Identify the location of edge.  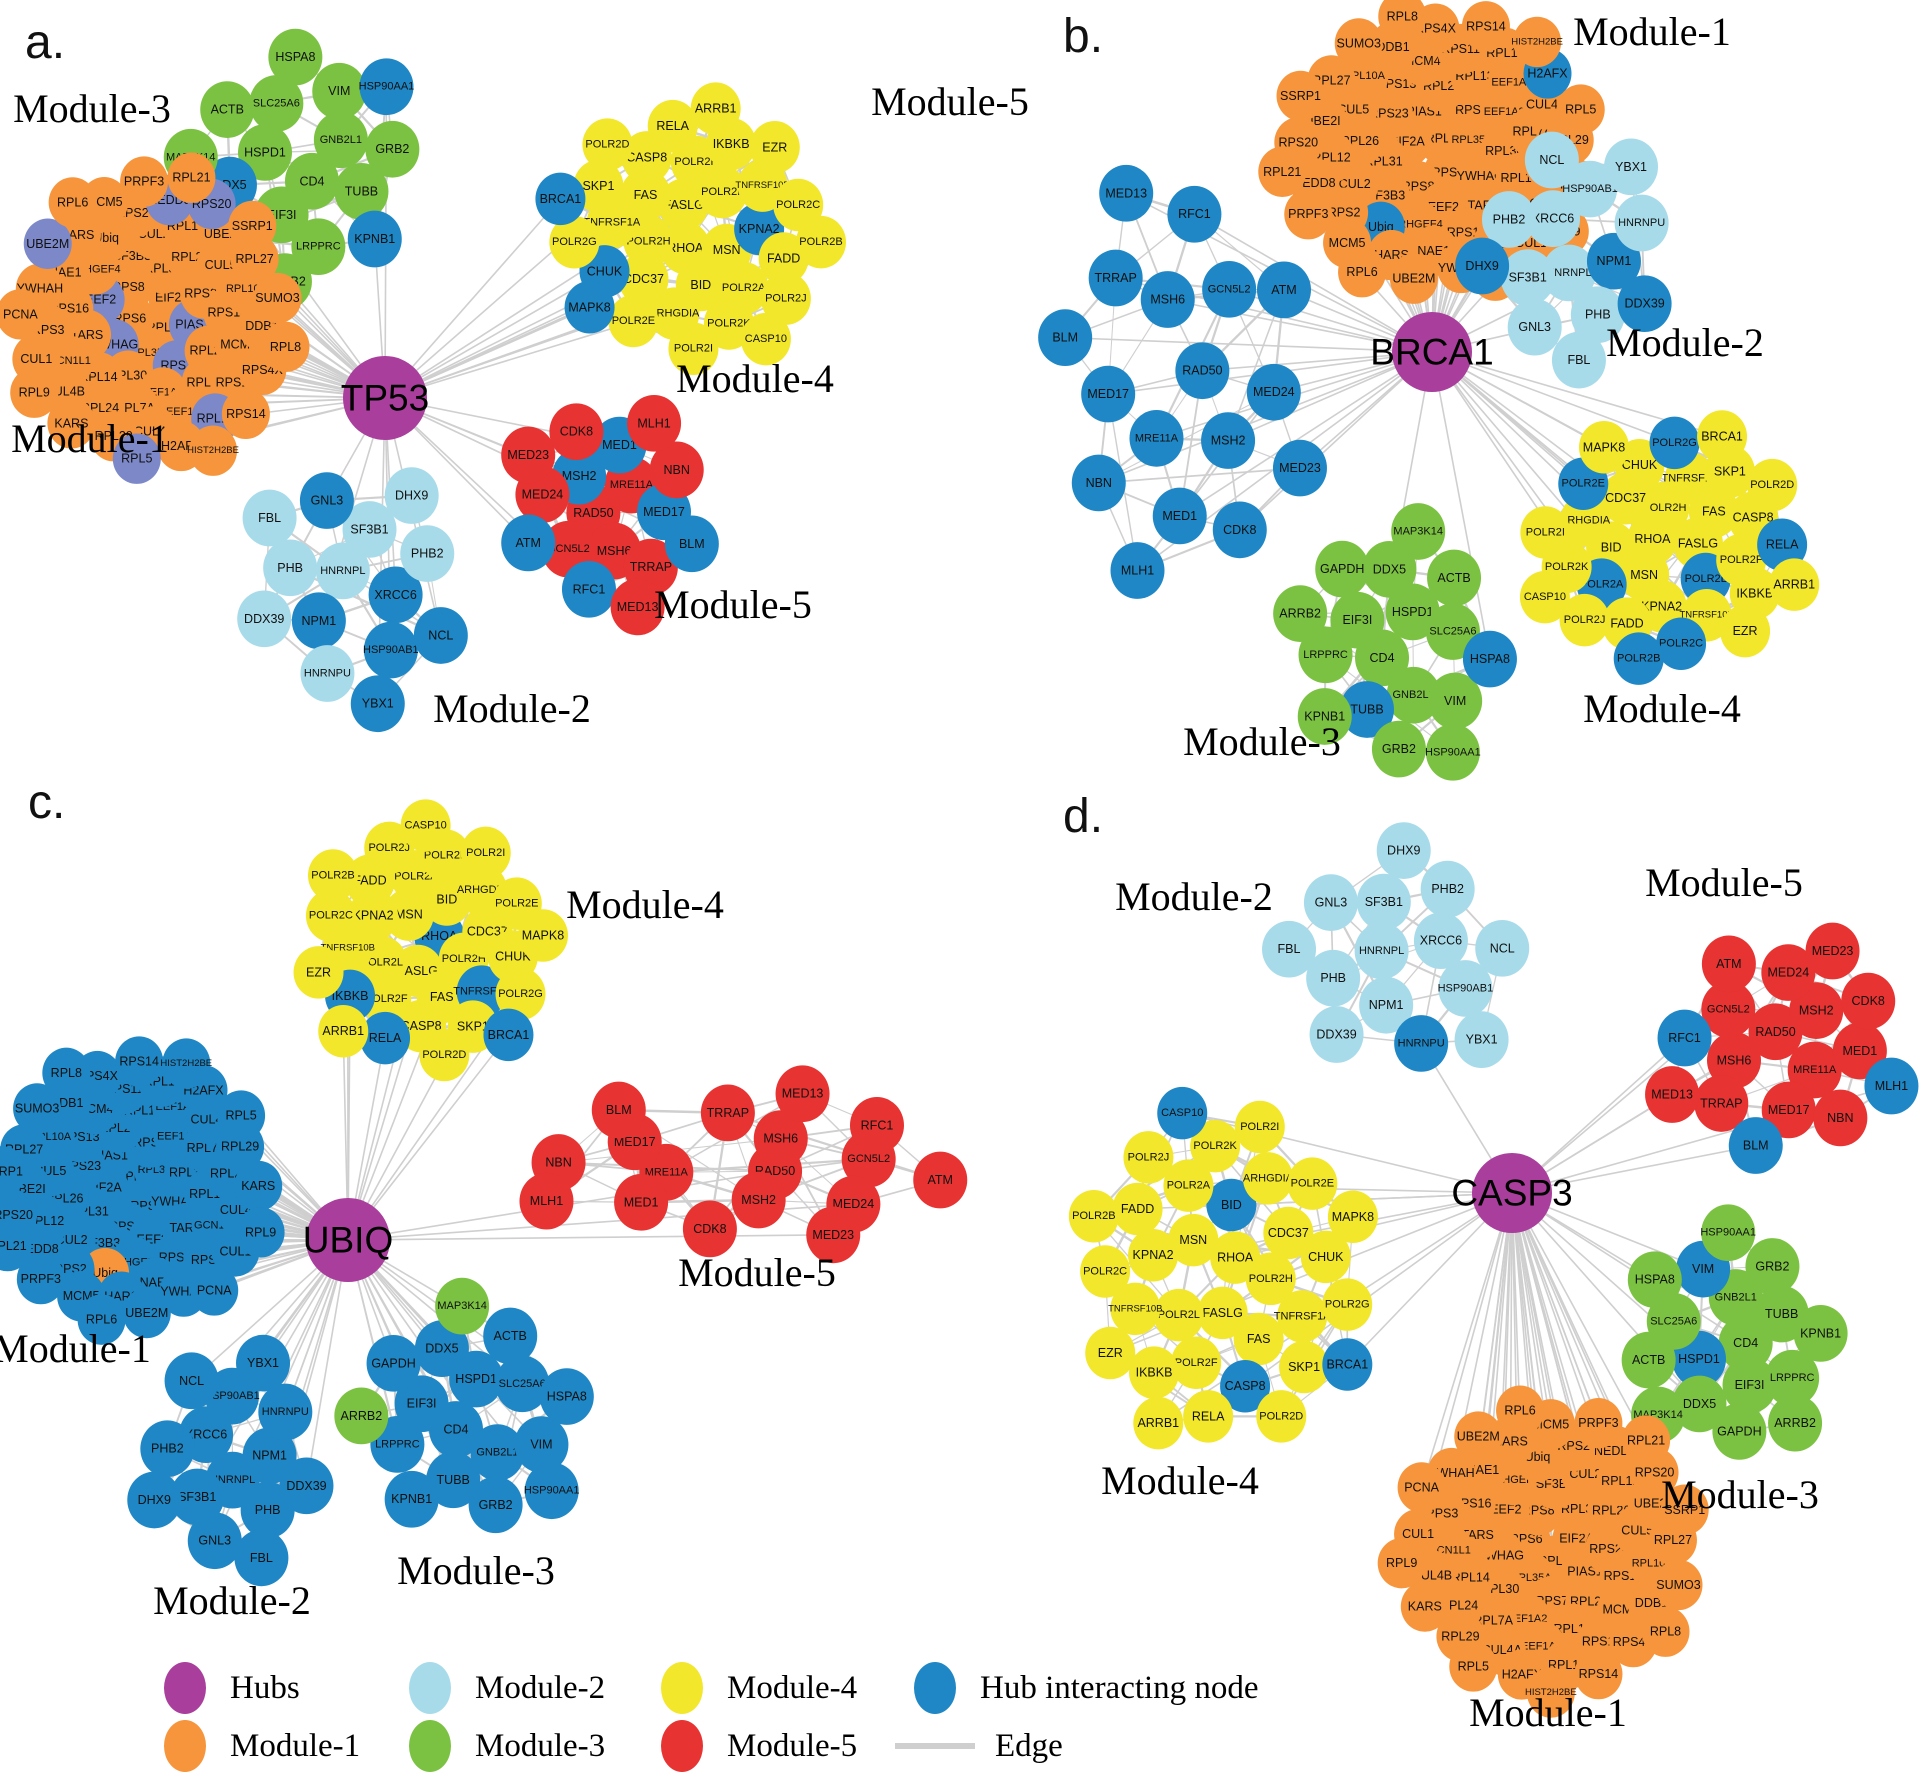
(365, 601).